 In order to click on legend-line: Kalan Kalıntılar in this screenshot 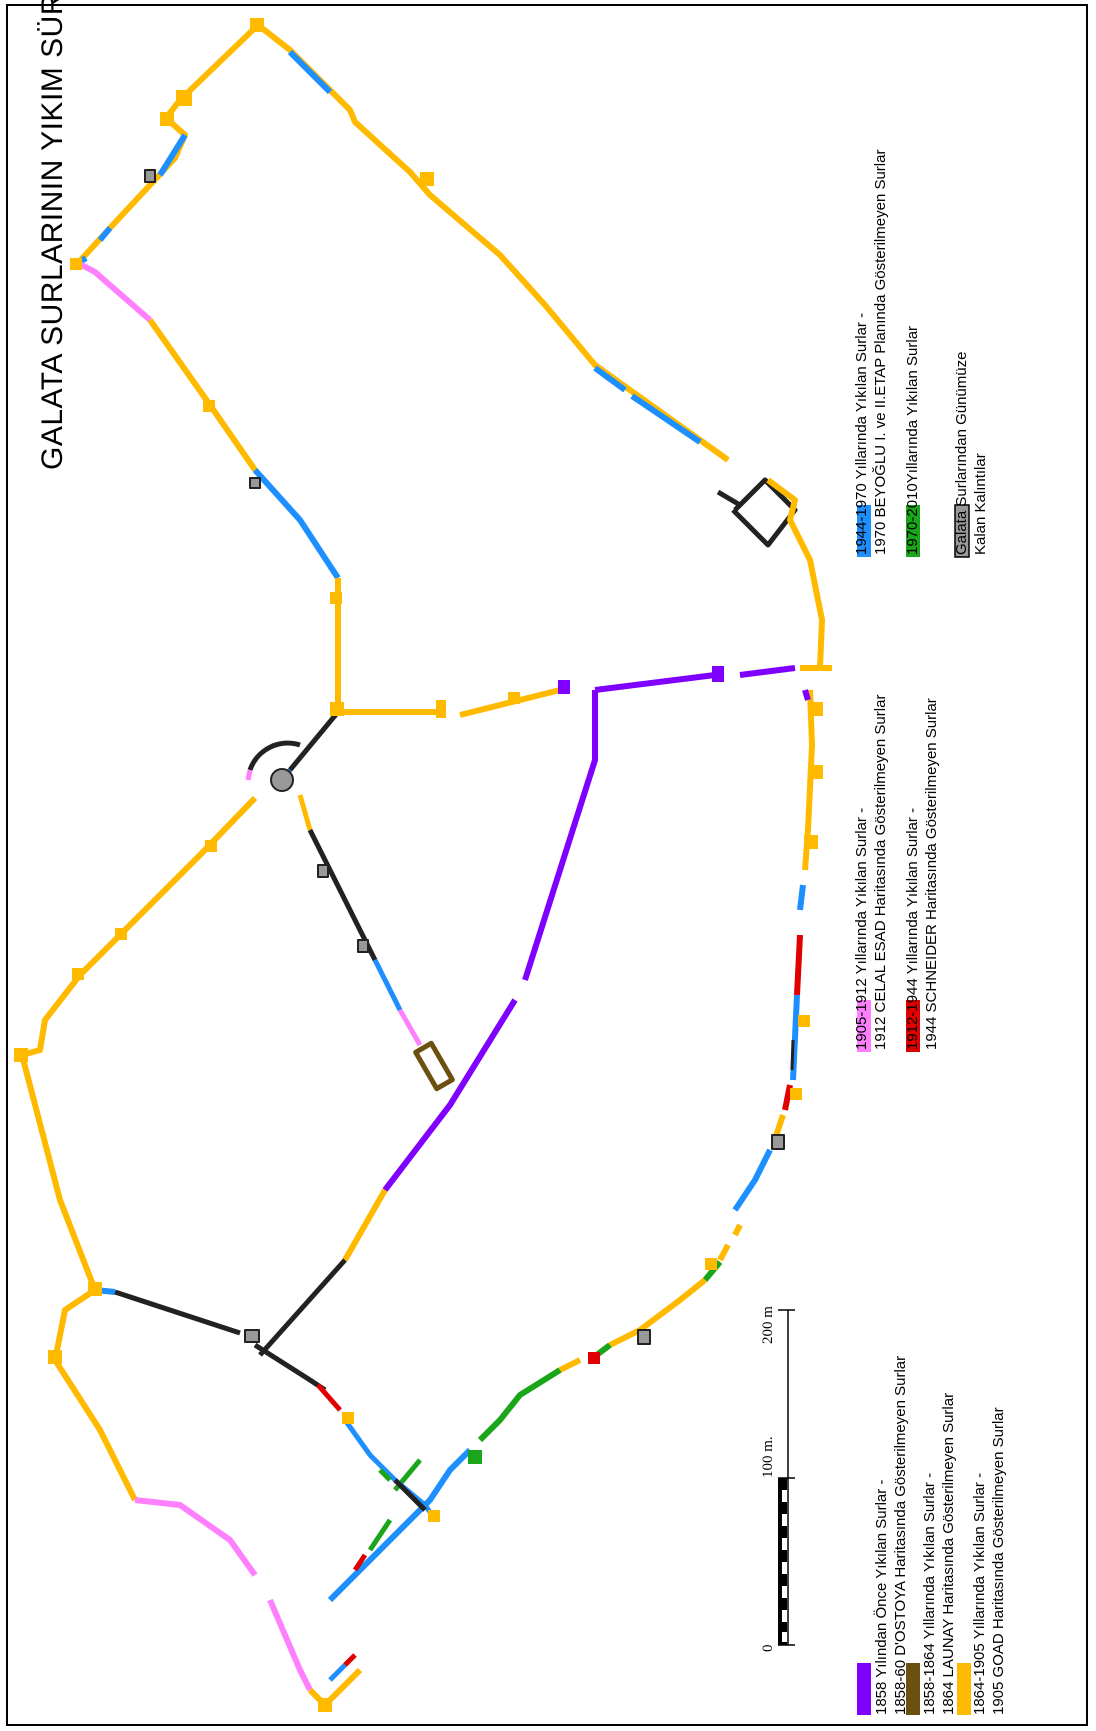, I will do `click(980, 504)`.